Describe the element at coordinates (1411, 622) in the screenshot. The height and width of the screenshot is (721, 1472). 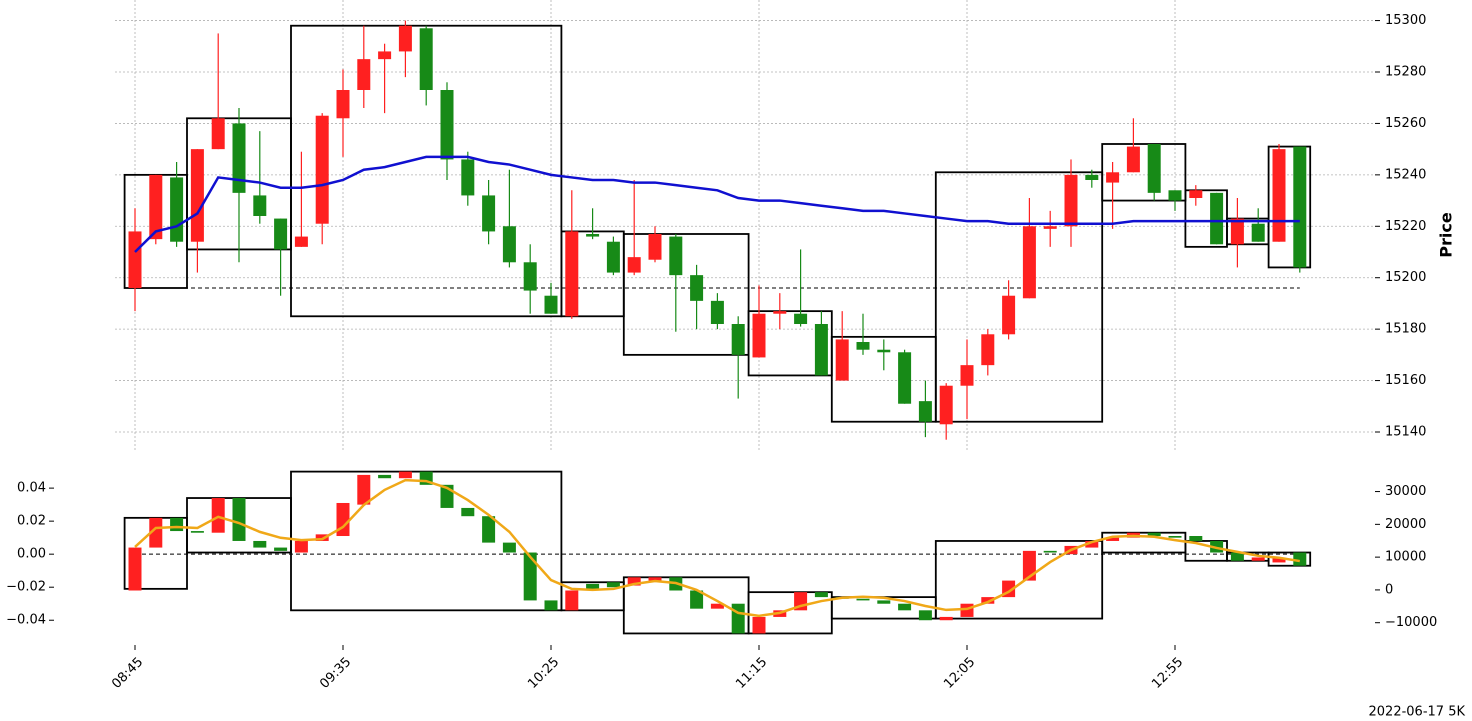
I see `y2-tick-label: −10000` at that location.